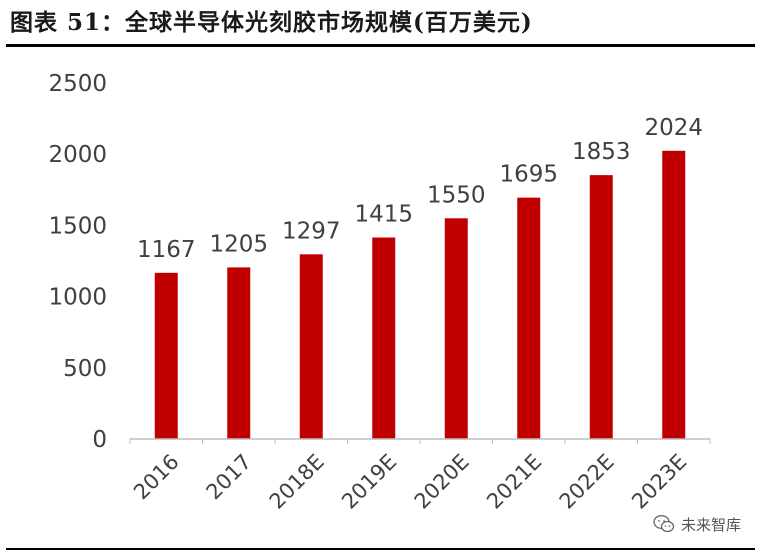  What do you see at coordinates (659, 482) in the screenshot?
I see `x-tick-label: 2023E` at bounding box center [659, 482].